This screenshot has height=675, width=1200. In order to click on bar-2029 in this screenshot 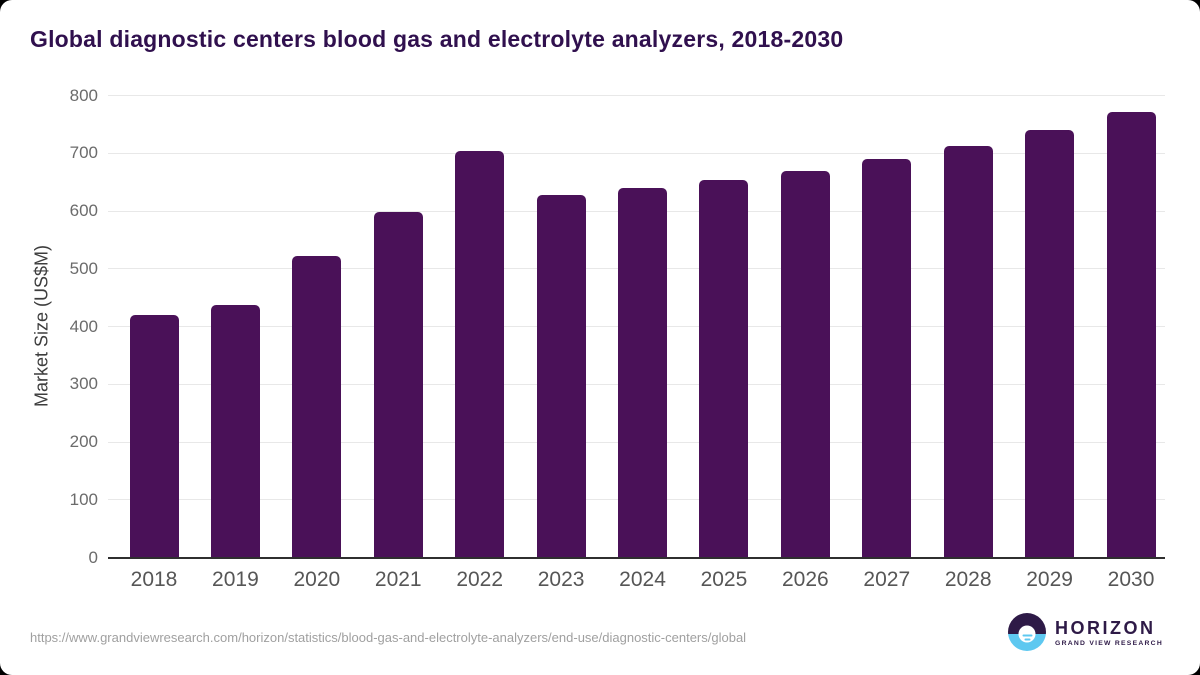, I will do `click(1050, 343)`.